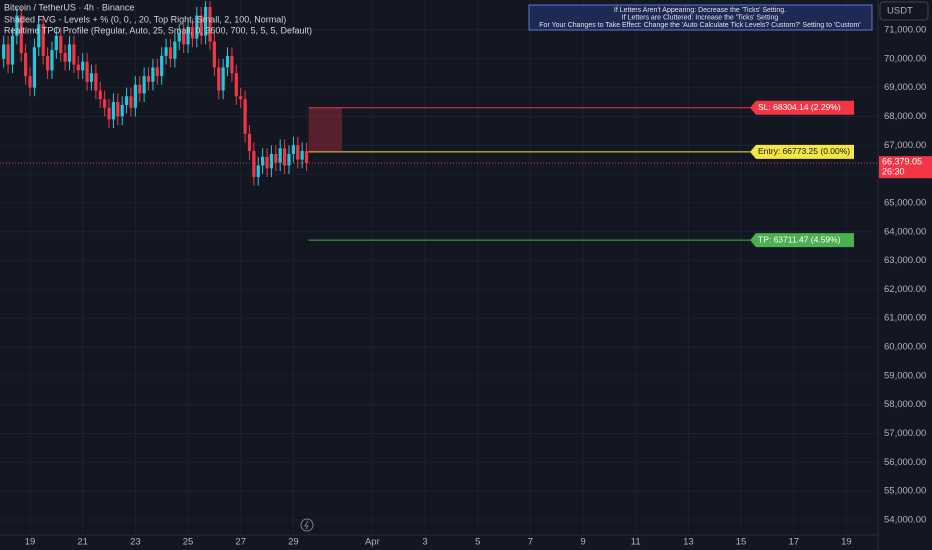  Describe the element at coordinates (905, 433) in the screenshot. I see `y-tick-label: 57,000.00` at that location.